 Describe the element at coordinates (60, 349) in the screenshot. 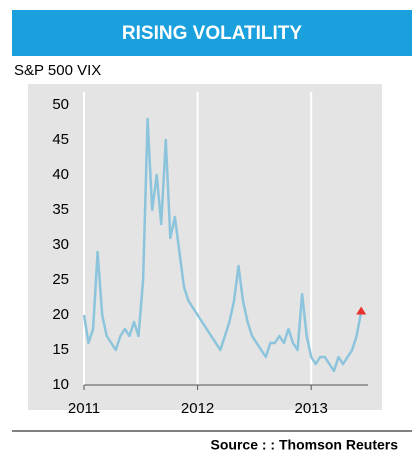

I see `y-tick-label: 15` at that location.